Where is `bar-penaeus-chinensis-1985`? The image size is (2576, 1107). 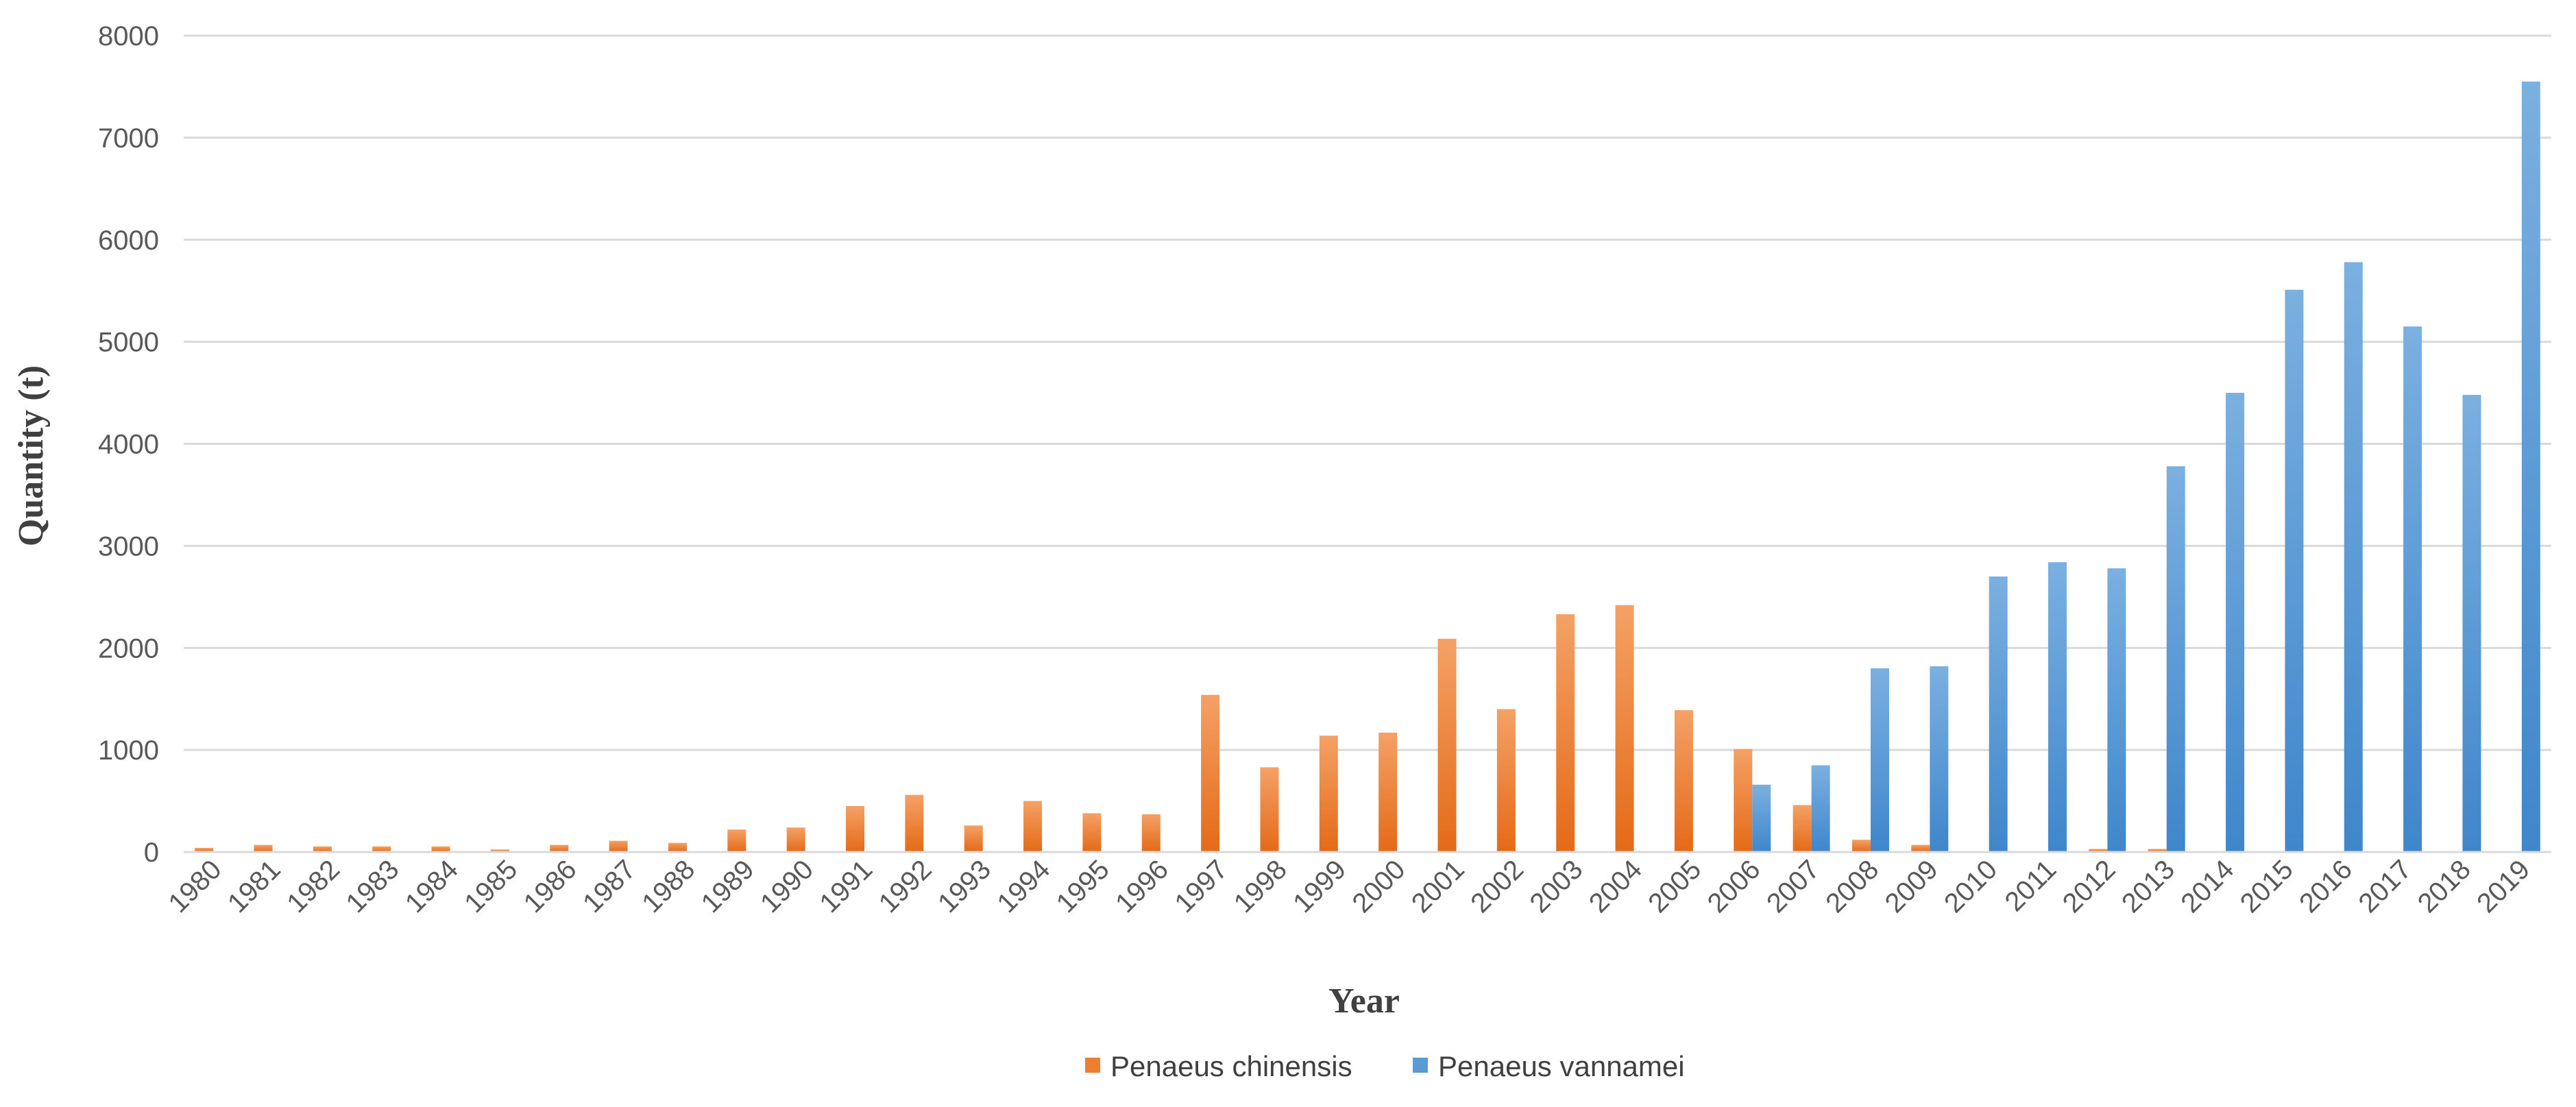
bar-penaeus-chinensis-1985 is located at coordinates (499, 850).